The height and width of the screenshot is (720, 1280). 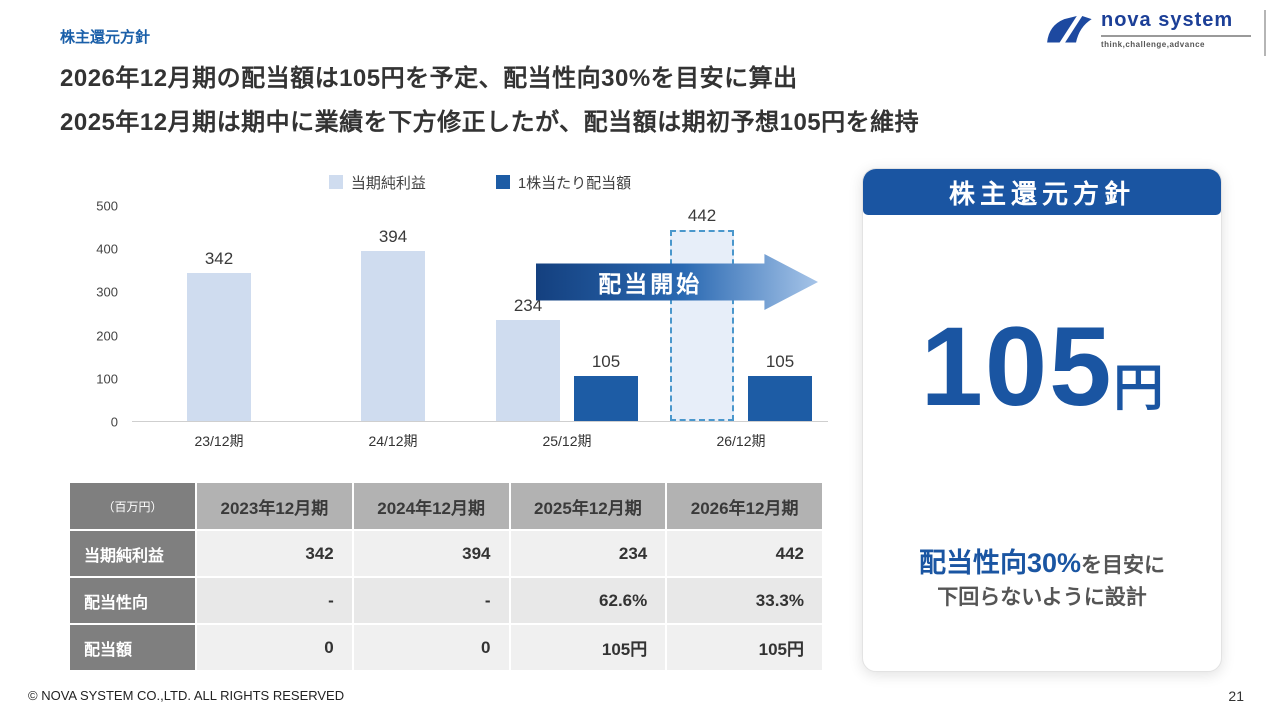 I want to click on table-unit-header: （百万円）, so click(x=132, y=506).